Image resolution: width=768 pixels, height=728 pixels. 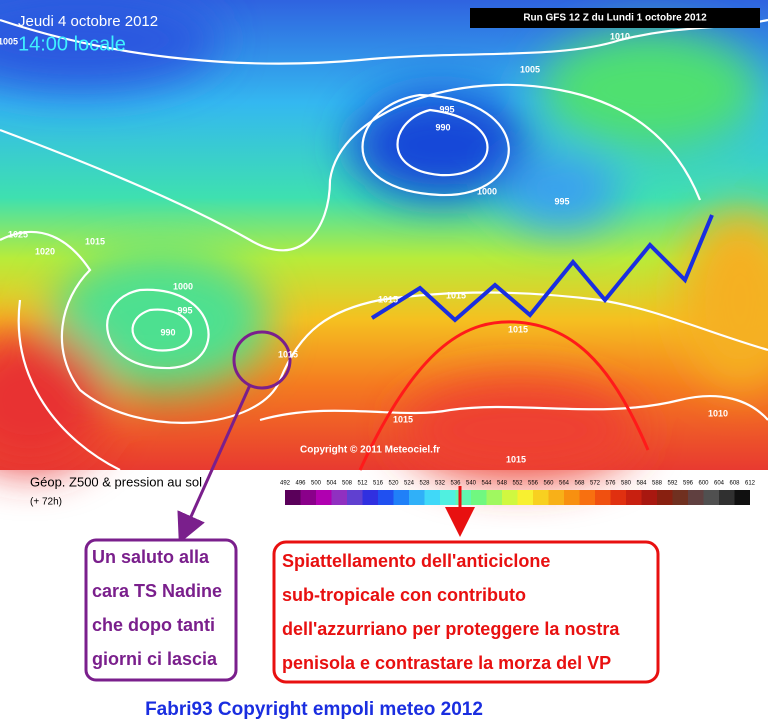 I want to click on scale-label: 568, so click(x=579, y=484).